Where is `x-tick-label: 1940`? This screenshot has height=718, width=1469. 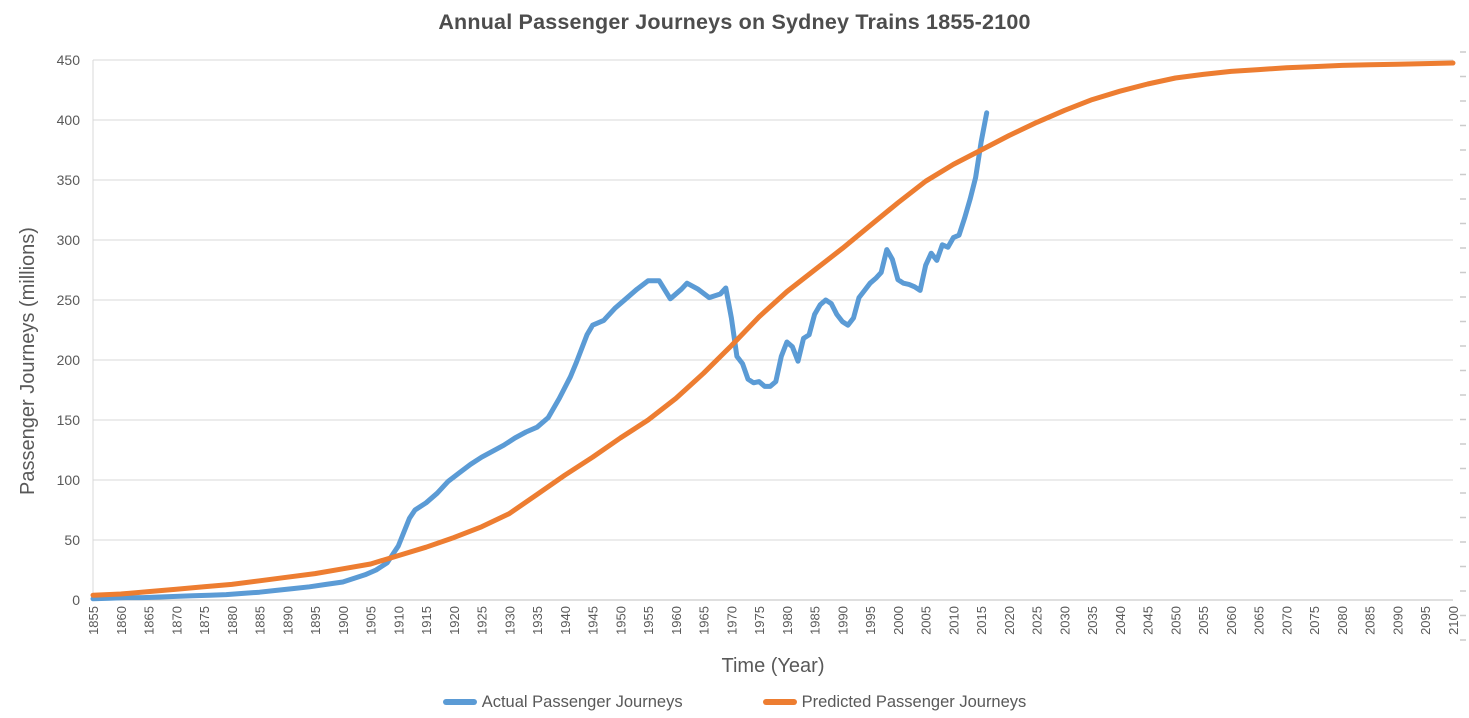
x-tick-label: 1940 is located at coordinates (565, 620).